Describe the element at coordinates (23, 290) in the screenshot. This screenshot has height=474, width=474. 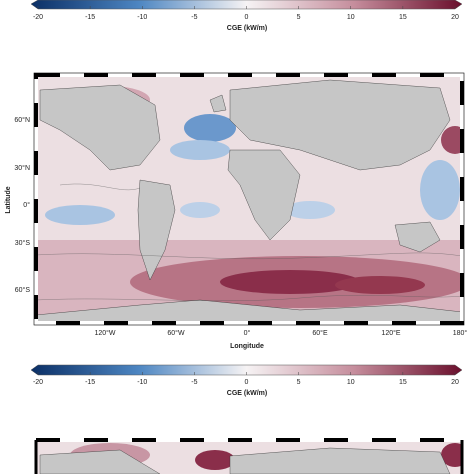
I see `lat-label: 60°S` at that location.